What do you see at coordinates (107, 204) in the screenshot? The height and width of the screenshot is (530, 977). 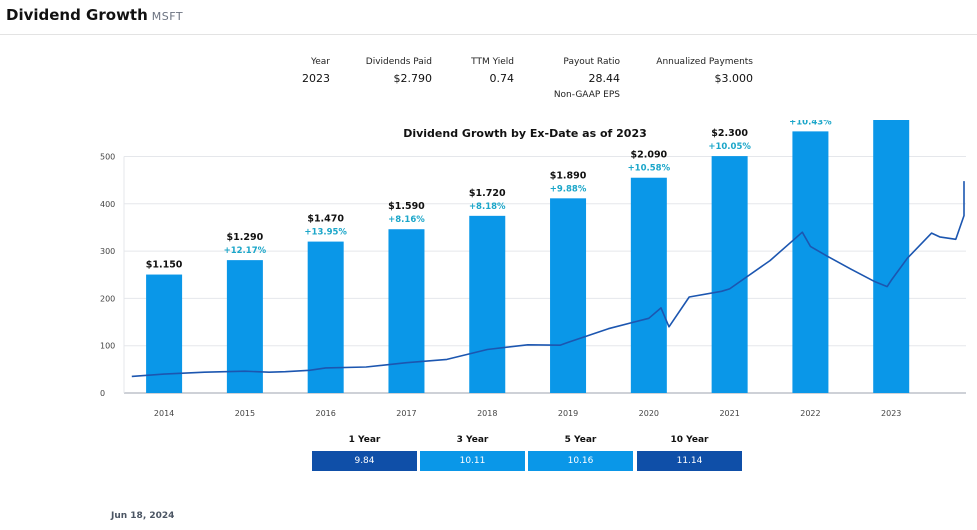 I see `y-tick-label: 400` at bounding box center [107, 204].